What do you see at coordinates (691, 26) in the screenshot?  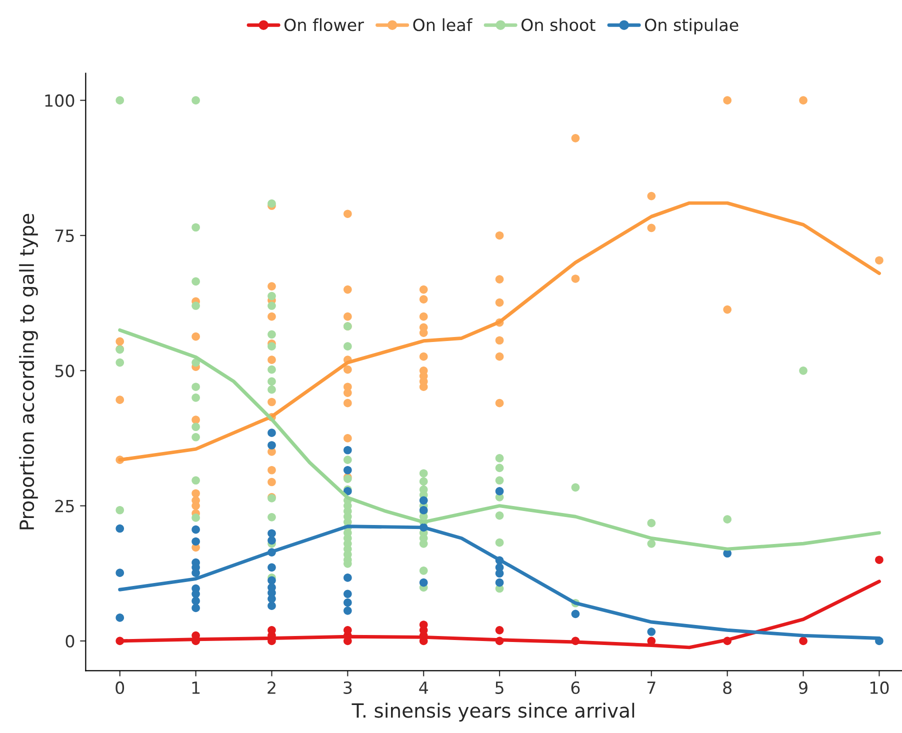 I see `legend-label: On stipulae` at bounding box center [691, 26].